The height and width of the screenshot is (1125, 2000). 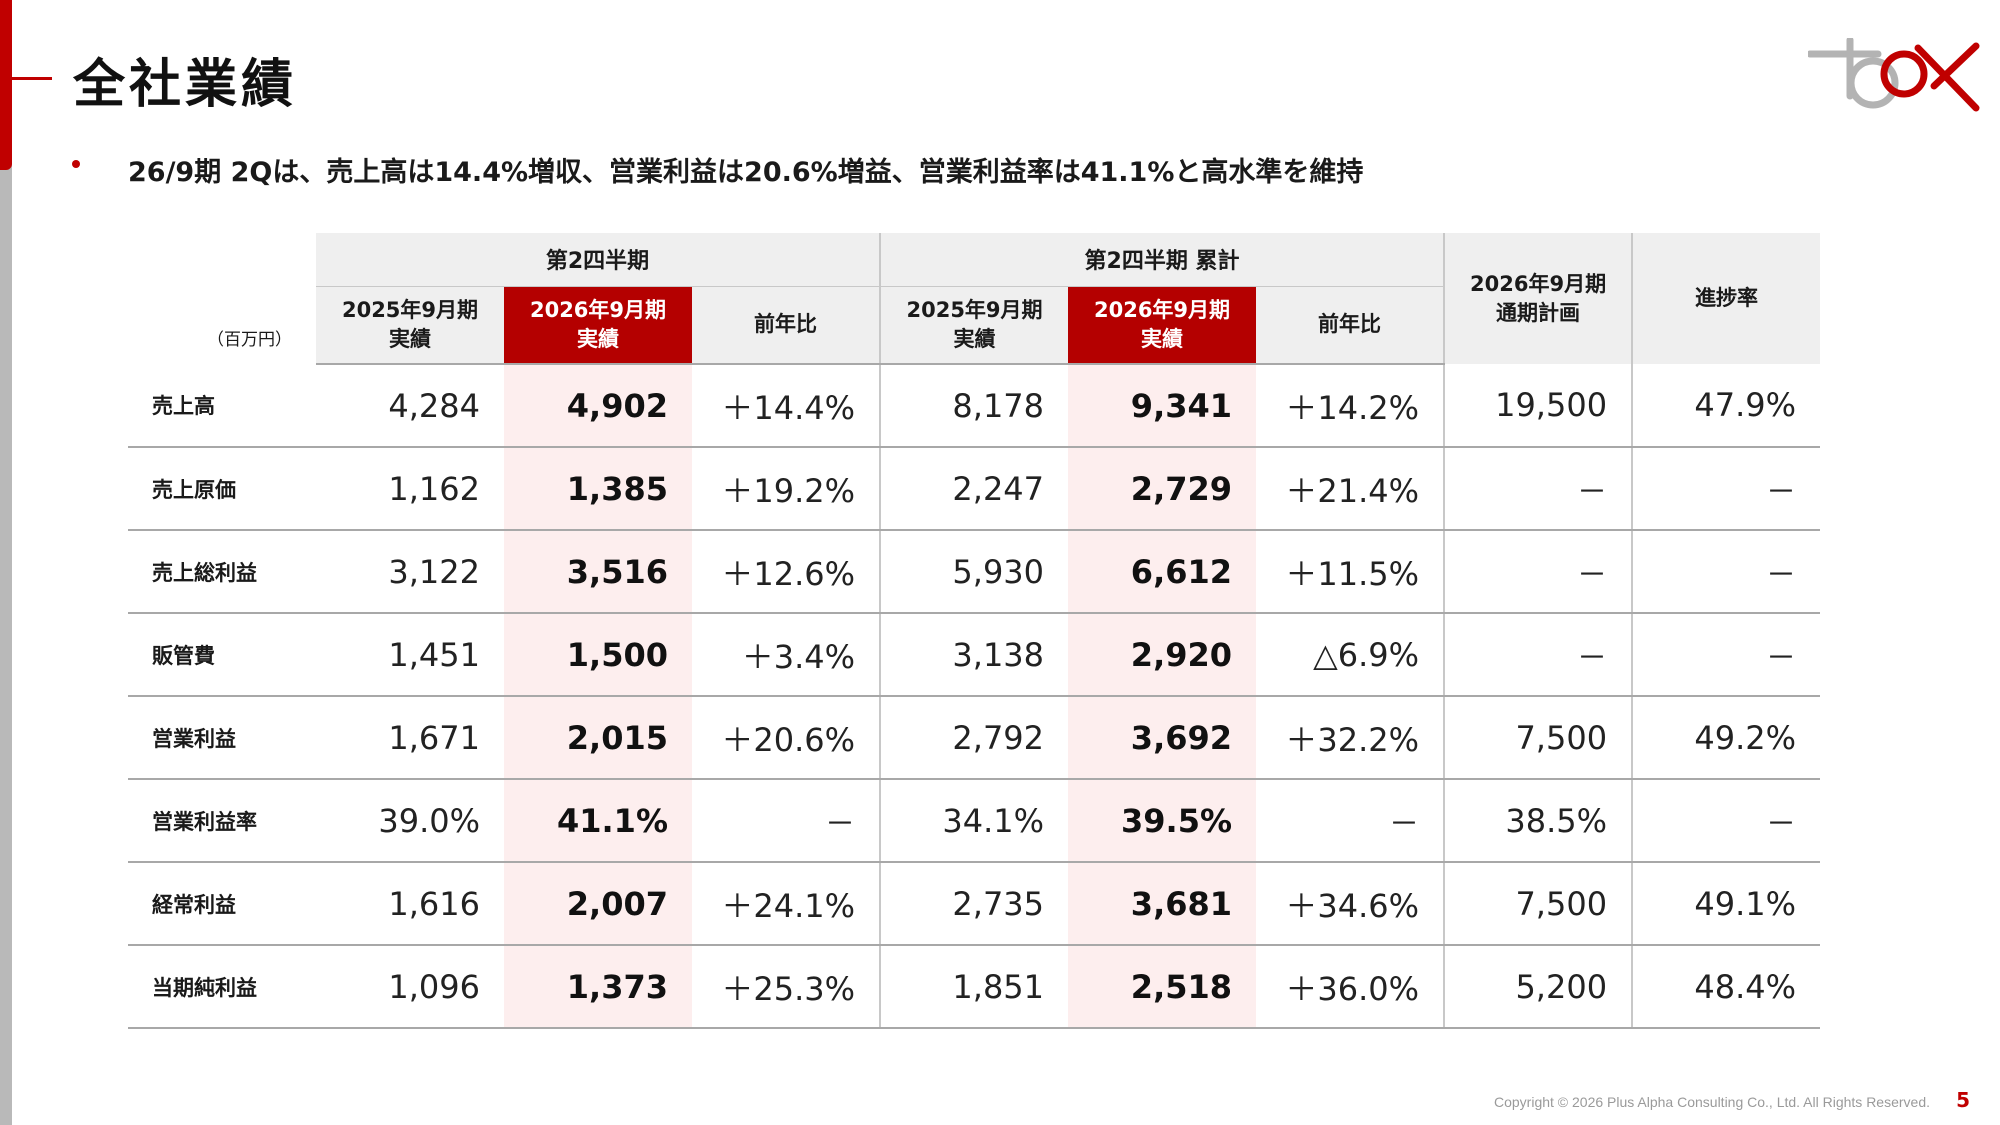 I want to click on cell-cumulative-prev: 2,247, so click(x=974, y=489).